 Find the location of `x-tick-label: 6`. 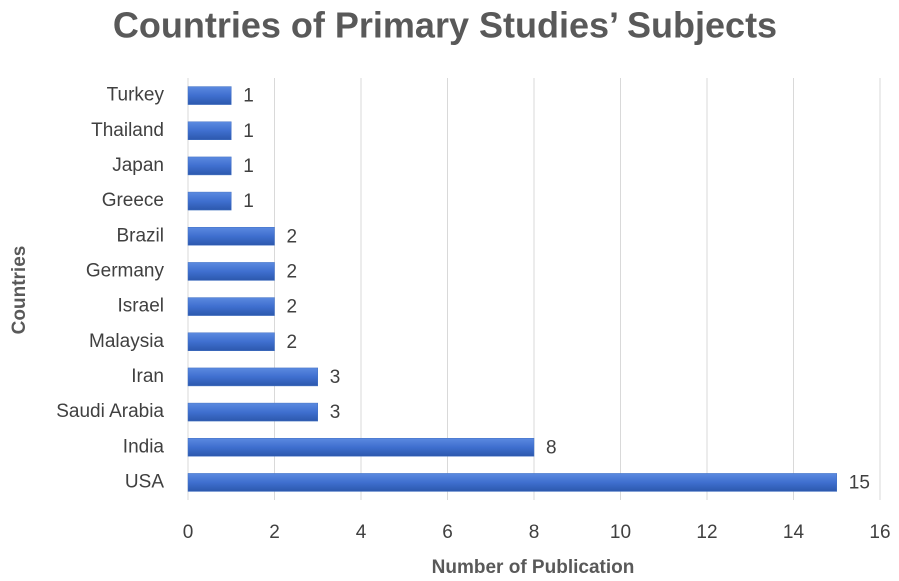

x-tick-label: 6 is located at coordinates (447, 532).